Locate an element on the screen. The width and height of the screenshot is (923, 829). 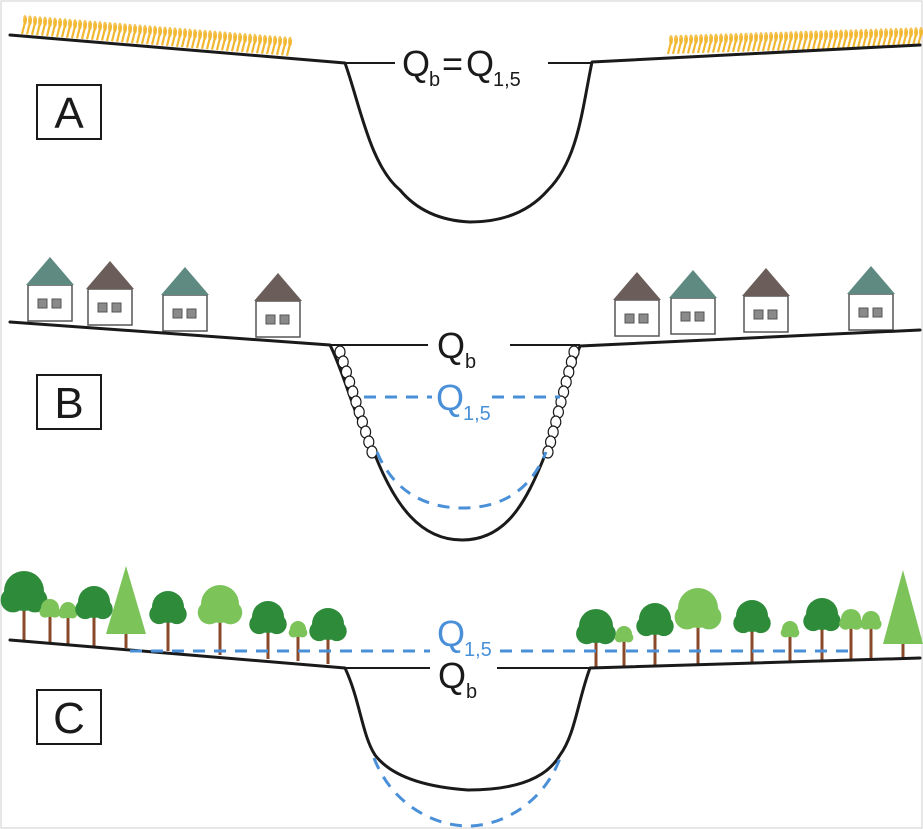
panel-b-label-box is located at coordinates (69, 402).